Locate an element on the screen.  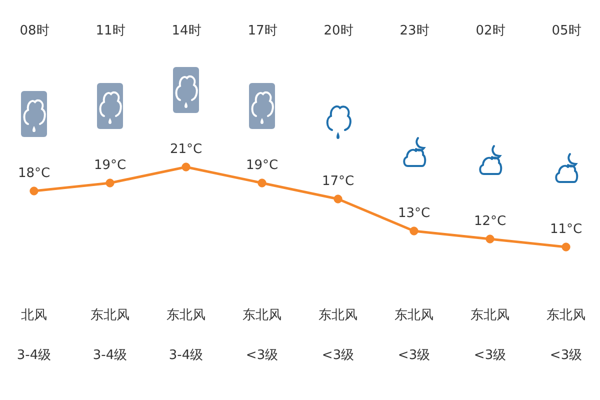
data-label: 13°C is located at coordinates (414, 213).